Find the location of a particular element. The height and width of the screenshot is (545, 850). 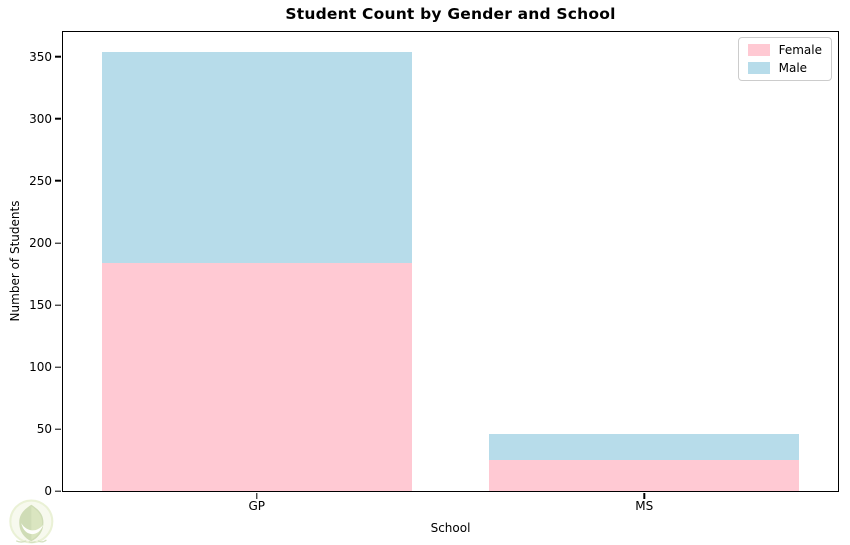

watermark-logo is located at coordinates (31, 521).